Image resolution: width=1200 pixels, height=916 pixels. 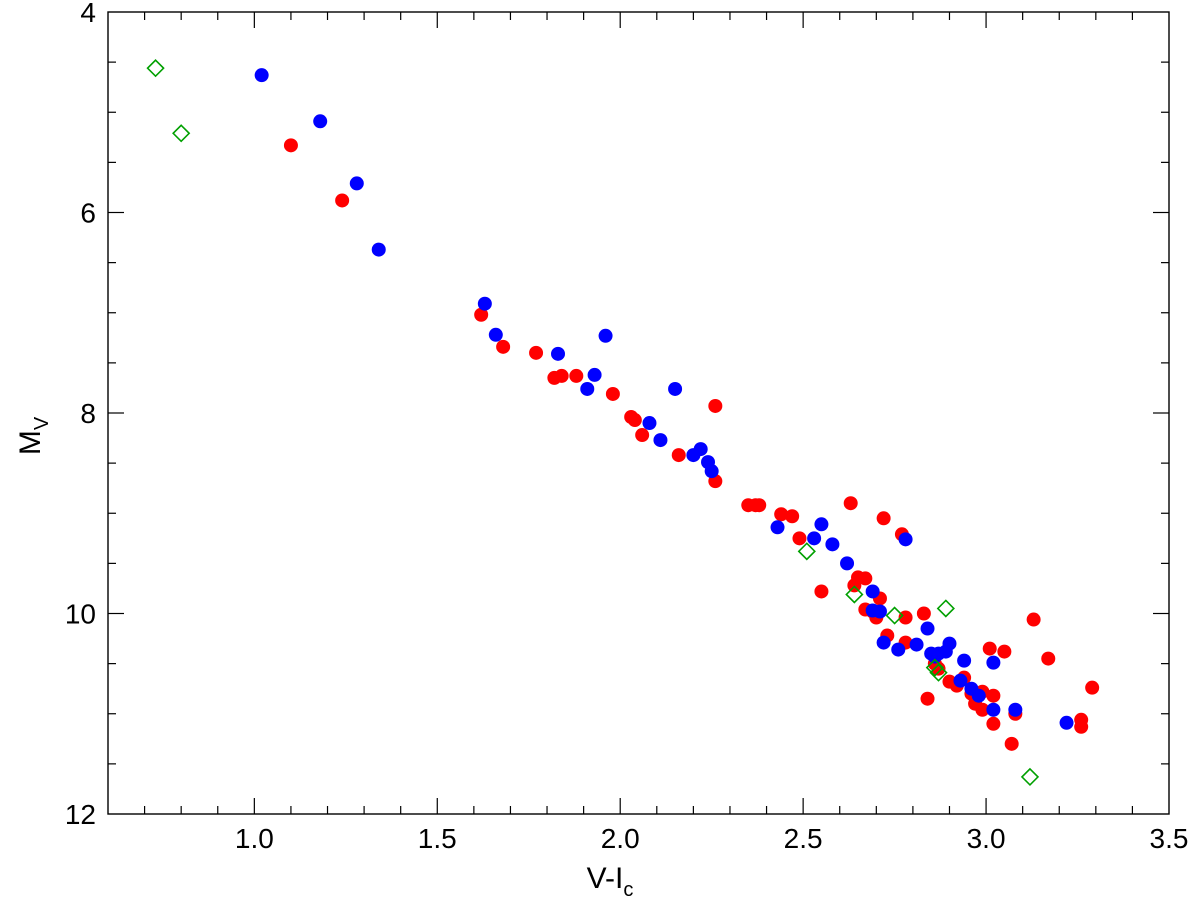 I want to click on x-tick-labels: 1.0 1.5 2.0 2.5 3.0 3.5, so click(x=712, y=838).